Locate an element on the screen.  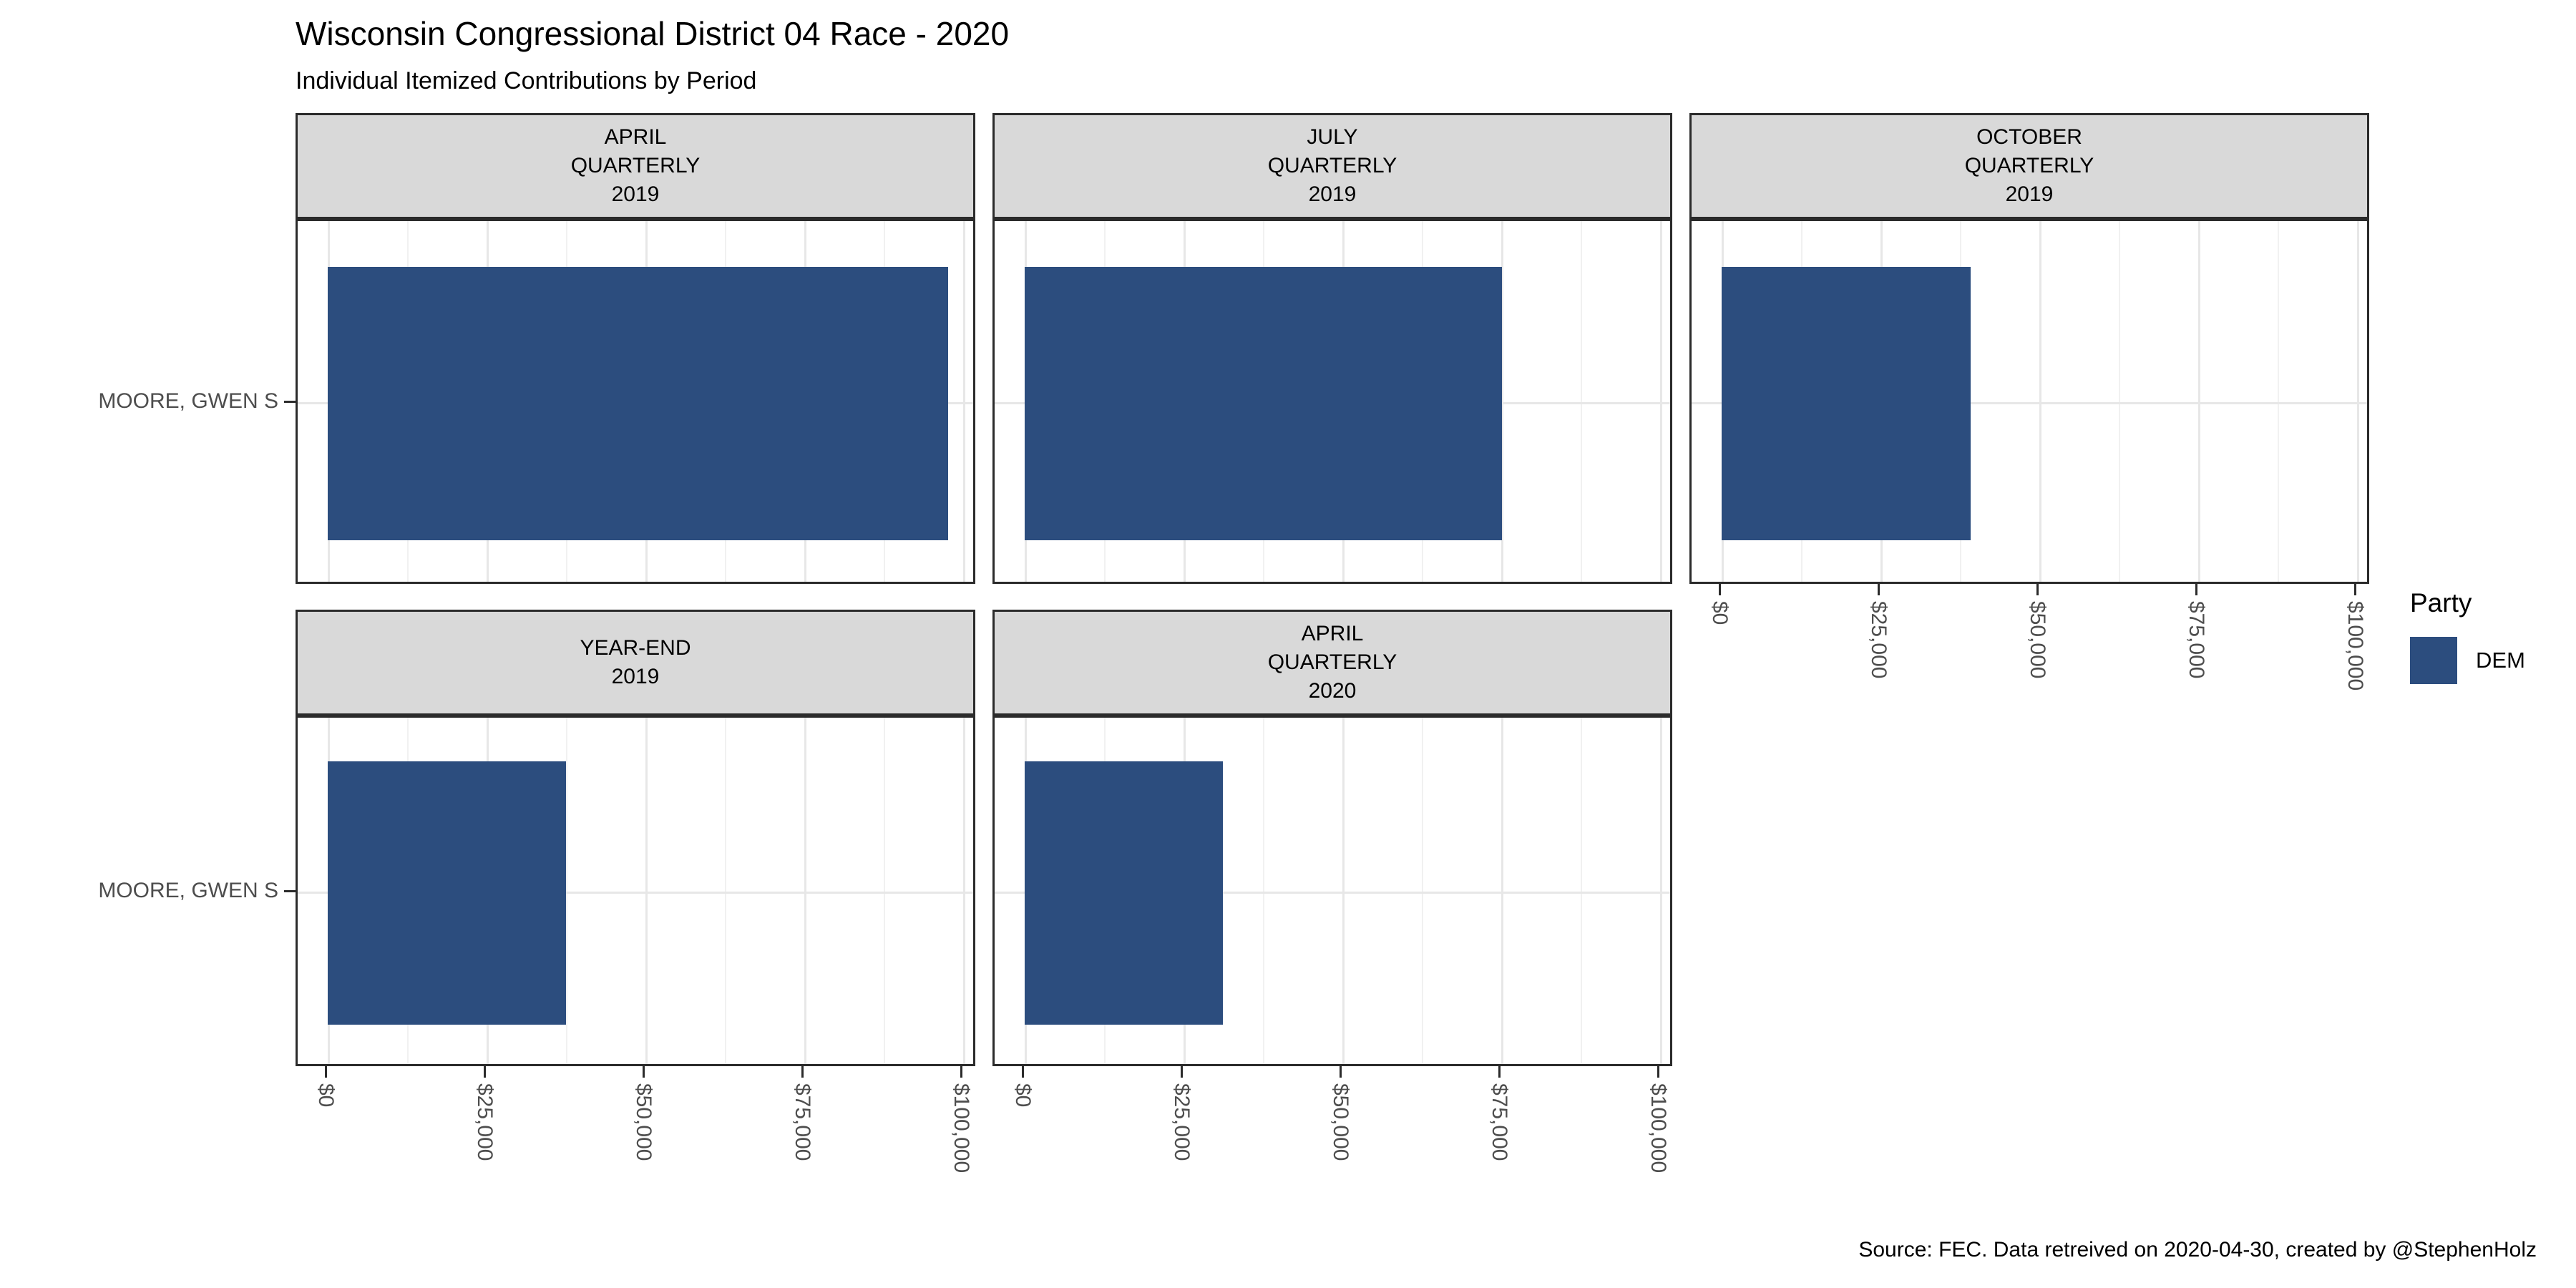
facet-strip-label-line: OCTOBER is located at coordinates (2029, 137).